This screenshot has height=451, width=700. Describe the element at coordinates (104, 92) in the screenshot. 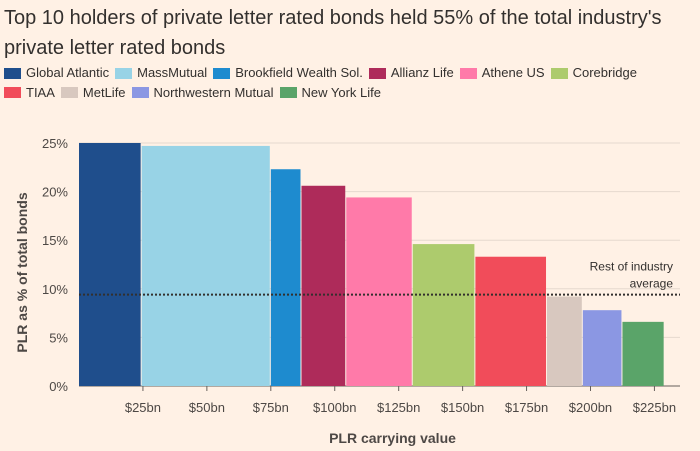

I see `legend-label: MetLife` at that location.